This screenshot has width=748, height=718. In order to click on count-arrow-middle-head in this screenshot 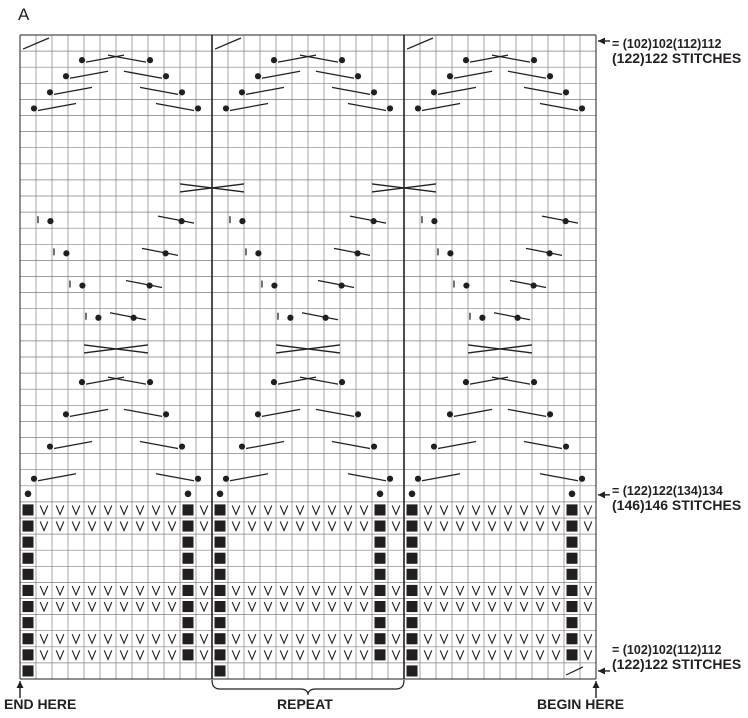, I will do `click(601, 495)`.